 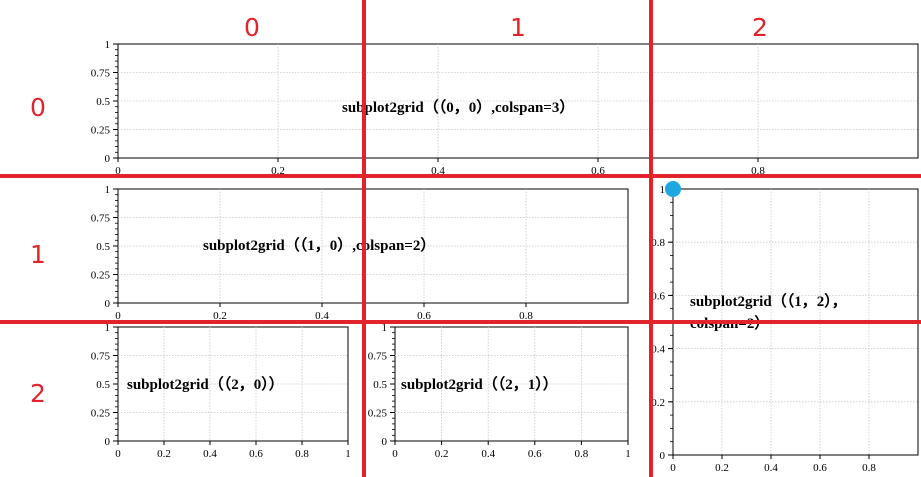 What do you see at coordinates (658, 403) in the screenshot?
I see `y-tick-label: 0.2` at bounding box center [658, 403].